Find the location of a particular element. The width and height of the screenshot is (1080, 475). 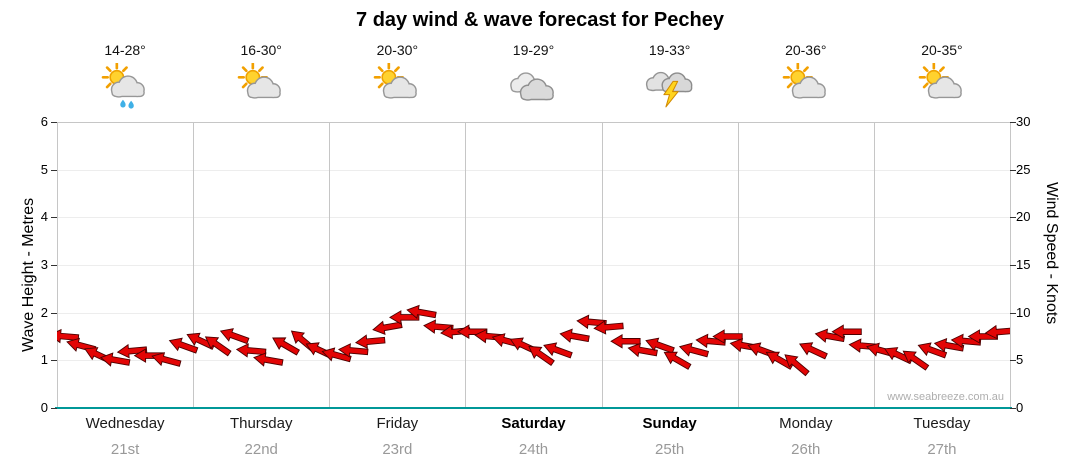

thunderstorm-icon is located at coordinates (669, 89).